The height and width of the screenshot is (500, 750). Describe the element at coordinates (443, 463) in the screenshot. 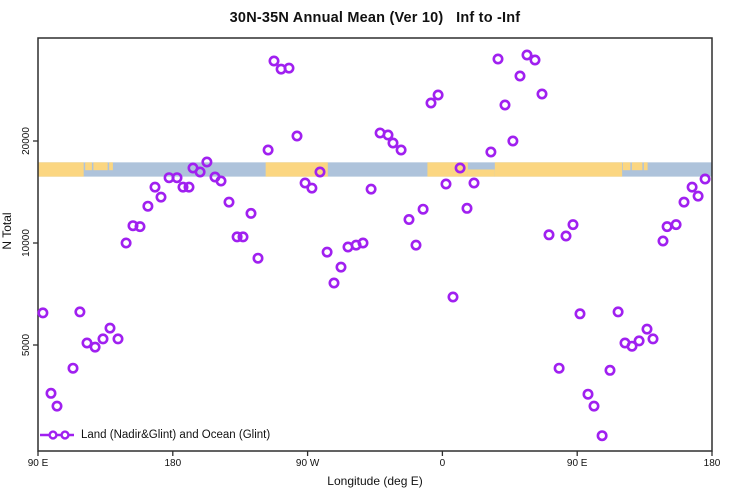

I see `x-tick-label: 0` at that location.